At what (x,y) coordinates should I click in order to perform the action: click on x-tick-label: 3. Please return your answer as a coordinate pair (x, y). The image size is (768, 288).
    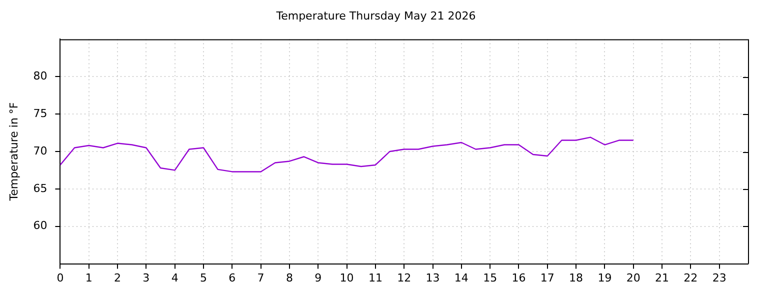
    Looking at the image, I should click on (146, 277).